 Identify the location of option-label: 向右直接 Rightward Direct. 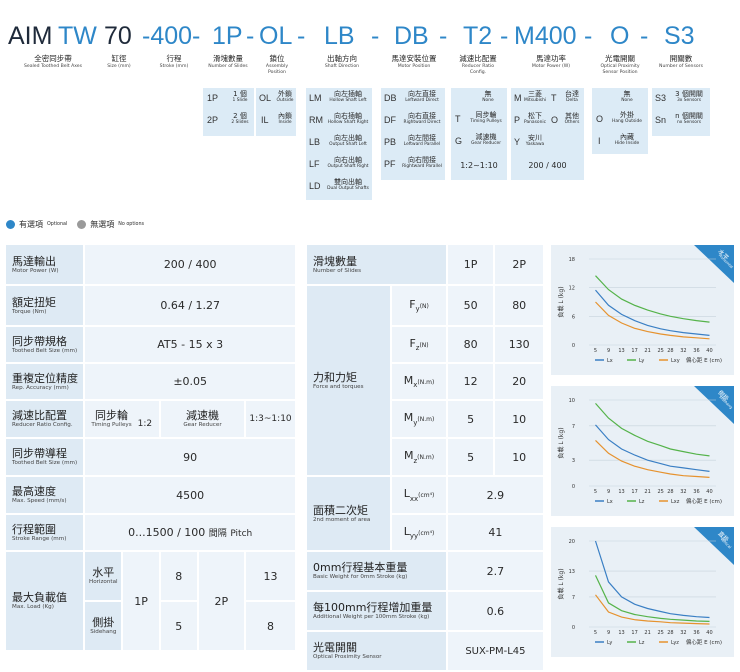
(422, 118).